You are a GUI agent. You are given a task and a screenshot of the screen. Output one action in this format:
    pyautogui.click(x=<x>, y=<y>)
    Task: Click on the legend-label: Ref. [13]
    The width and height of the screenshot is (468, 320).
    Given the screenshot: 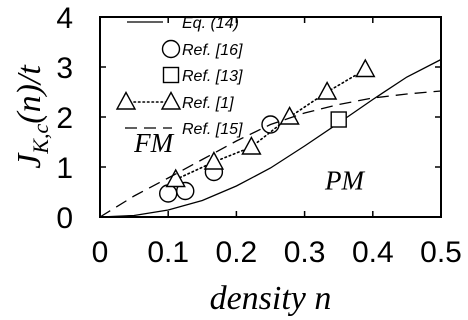 What is the action you would take?
    pyautogui.click(x=212, y=76)
    